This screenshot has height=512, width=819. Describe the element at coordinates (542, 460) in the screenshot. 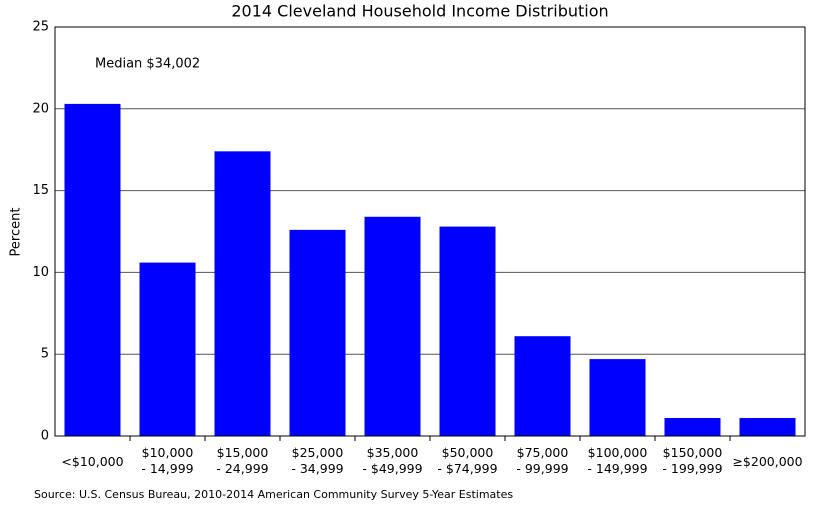

I see `x-tick-label: $75,000 - 99,999` at that location.